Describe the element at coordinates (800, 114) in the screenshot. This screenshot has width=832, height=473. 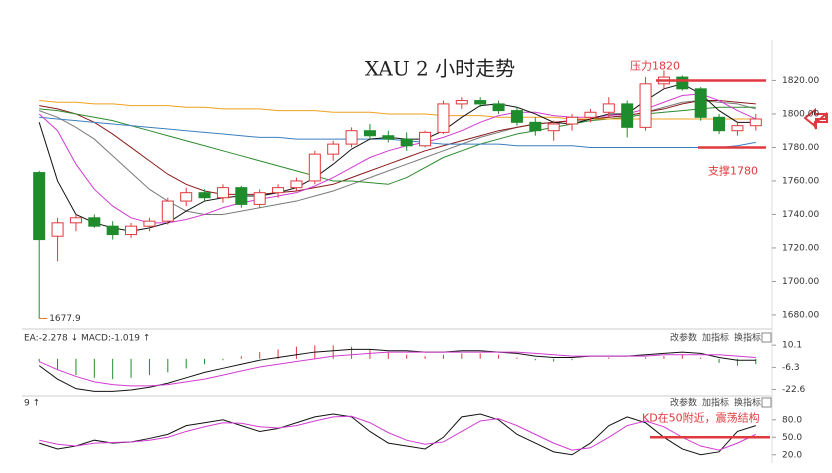
I see `y-tick-label: 1800.00` at that location.